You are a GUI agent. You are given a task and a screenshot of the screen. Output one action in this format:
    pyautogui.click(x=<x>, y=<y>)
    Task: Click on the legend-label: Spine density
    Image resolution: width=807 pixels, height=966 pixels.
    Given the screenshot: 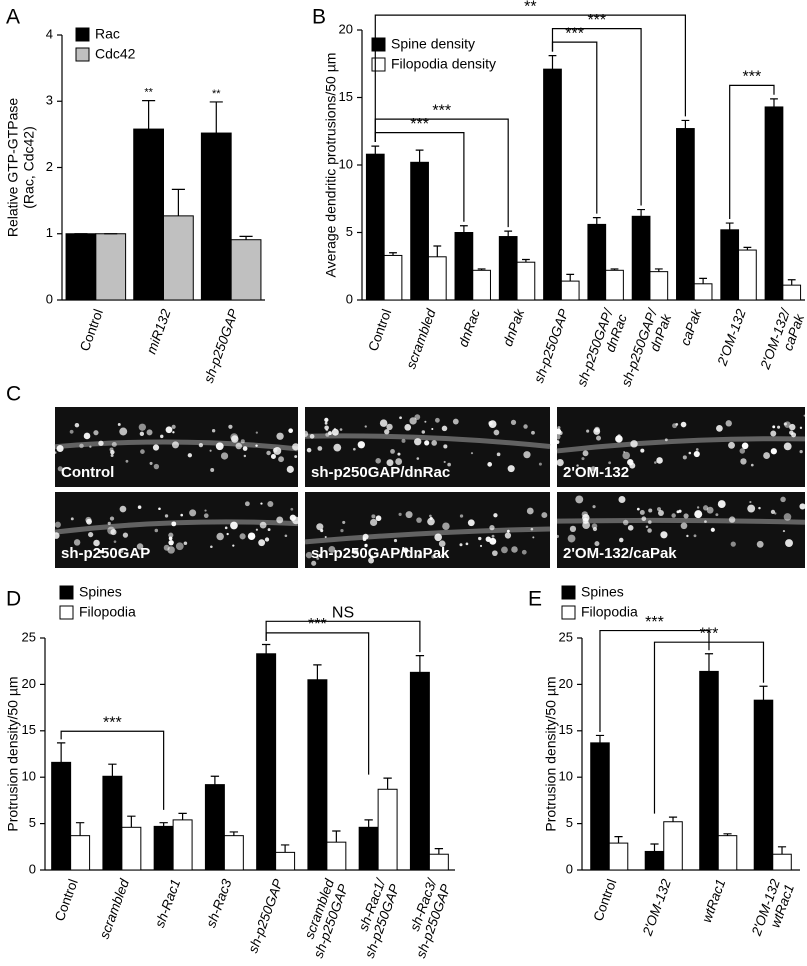 What is the action you would take?
    pyautogui.click(x=433, y=44)
    